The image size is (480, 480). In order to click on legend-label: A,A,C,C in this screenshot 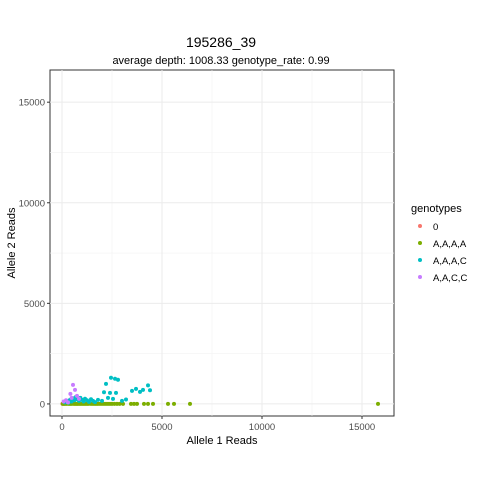, I will do `click(450, 278)`.